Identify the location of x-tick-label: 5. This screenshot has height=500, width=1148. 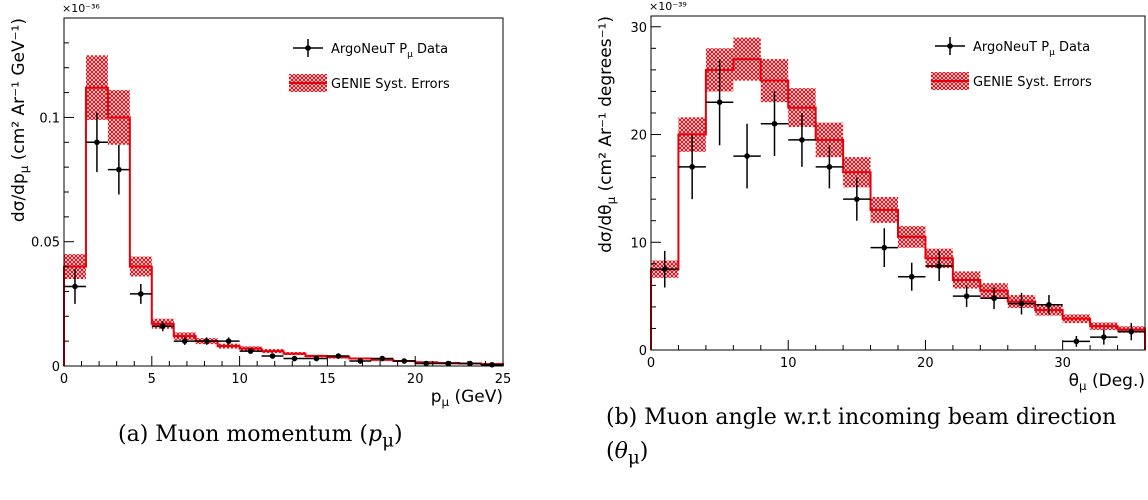
(152, 379).